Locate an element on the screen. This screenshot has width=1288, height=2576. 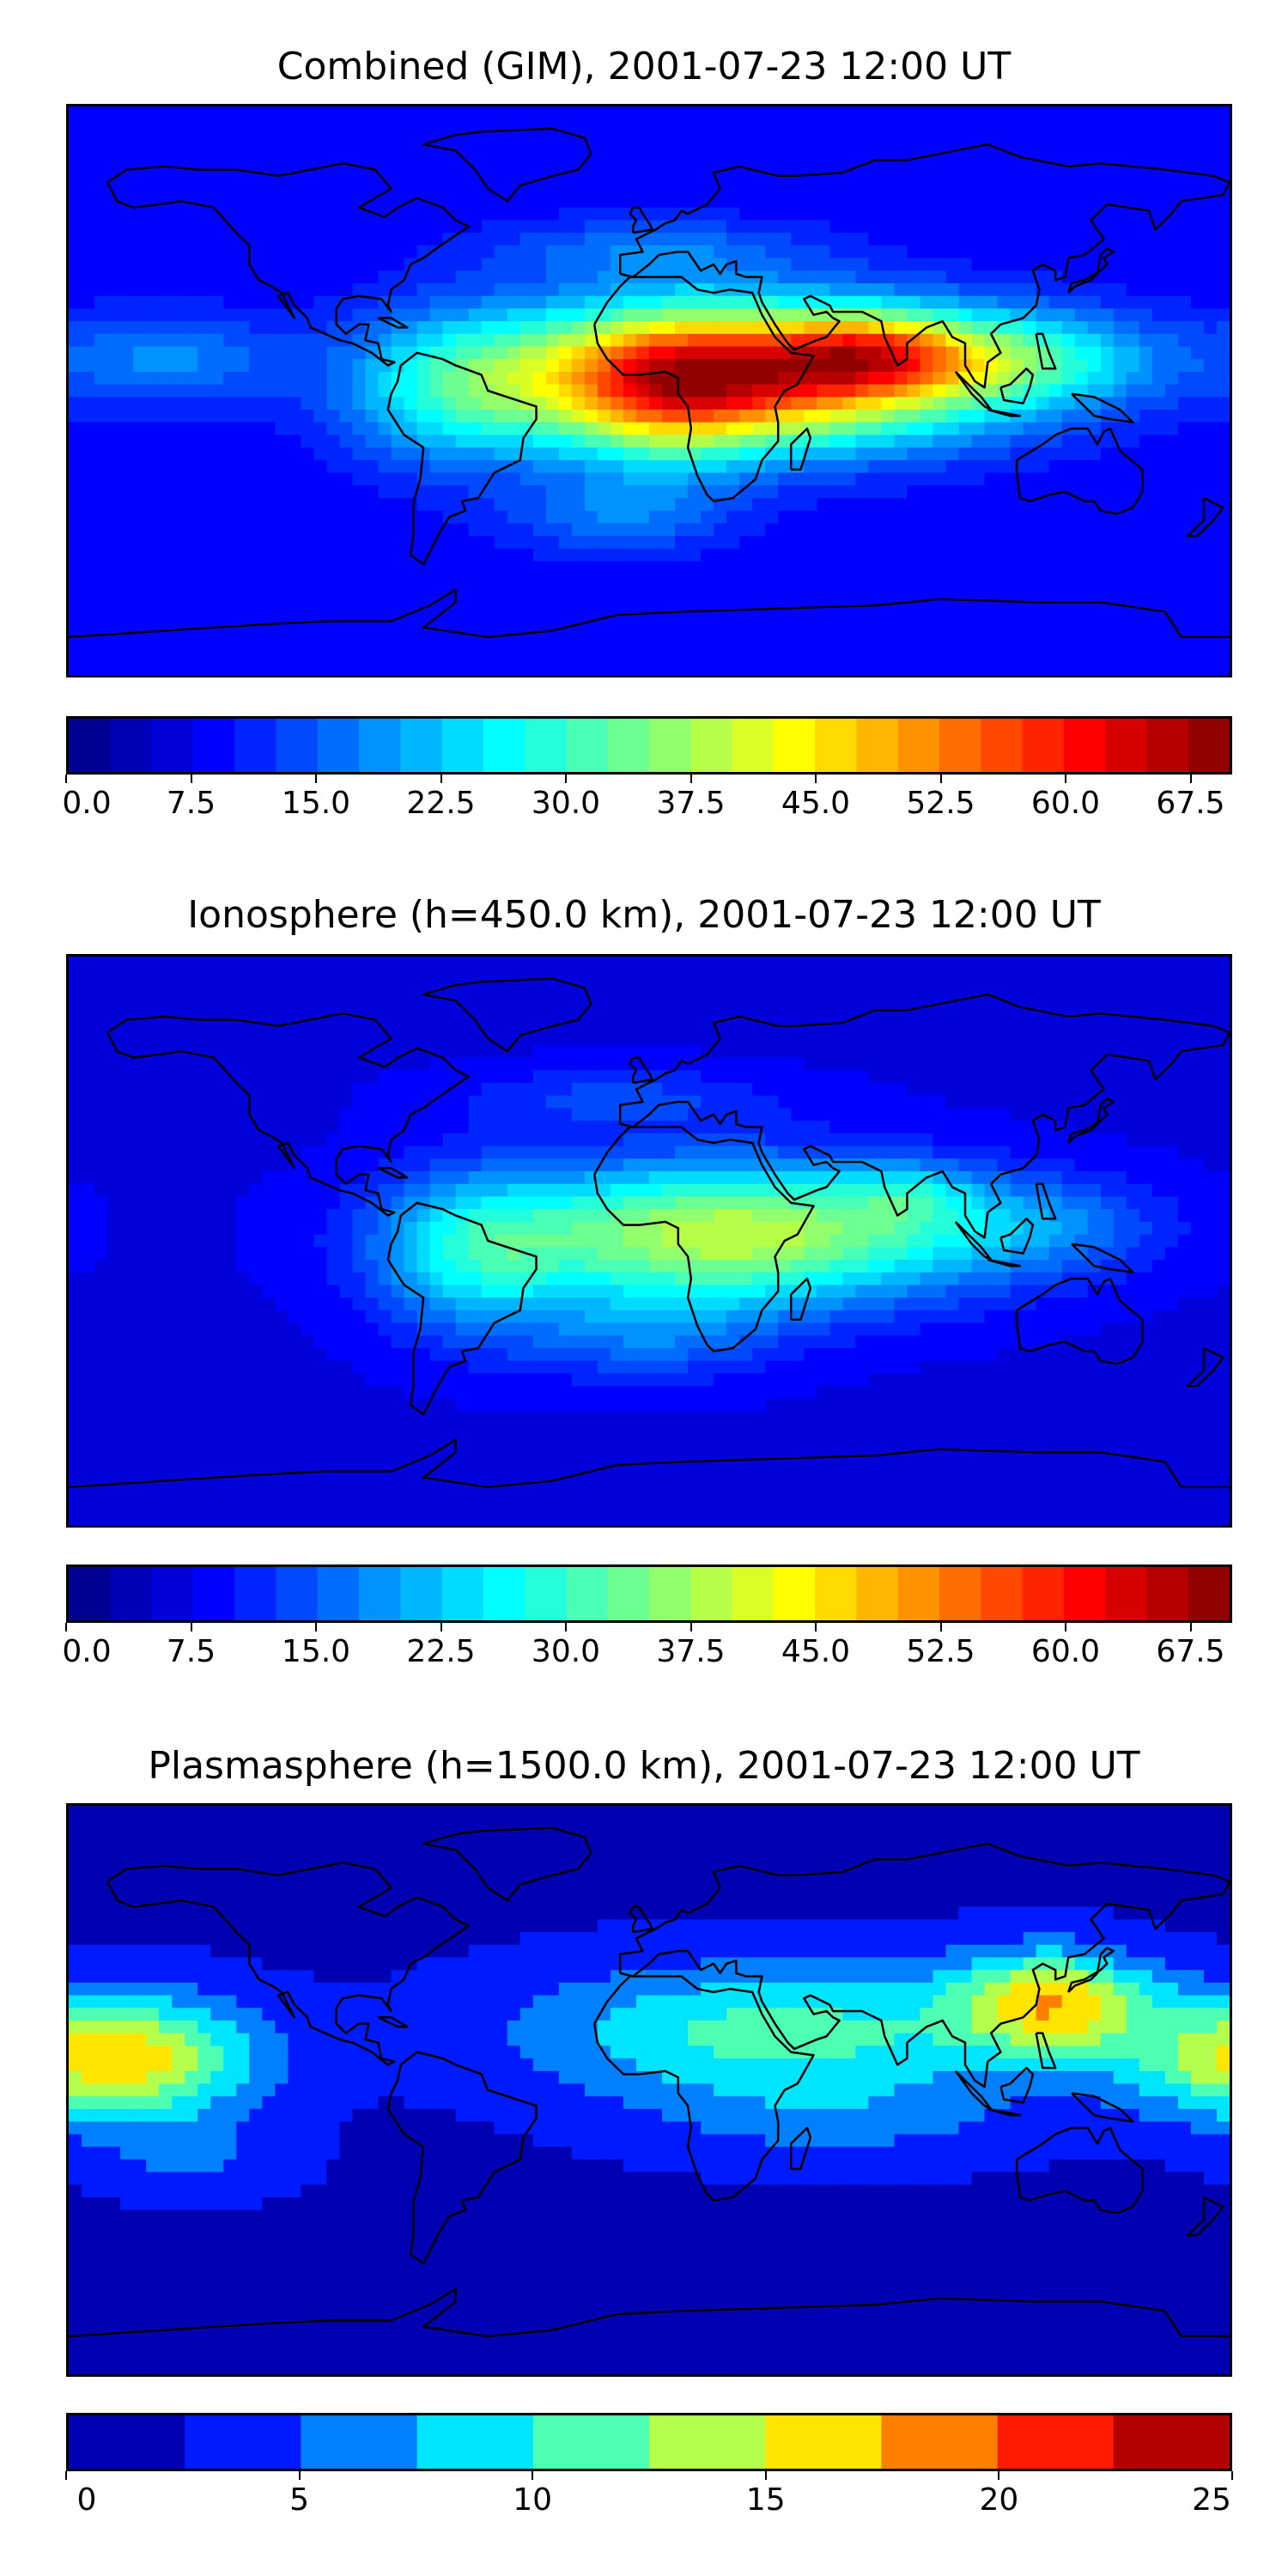
colorbar-swatch is located at coordinates (255, 746).